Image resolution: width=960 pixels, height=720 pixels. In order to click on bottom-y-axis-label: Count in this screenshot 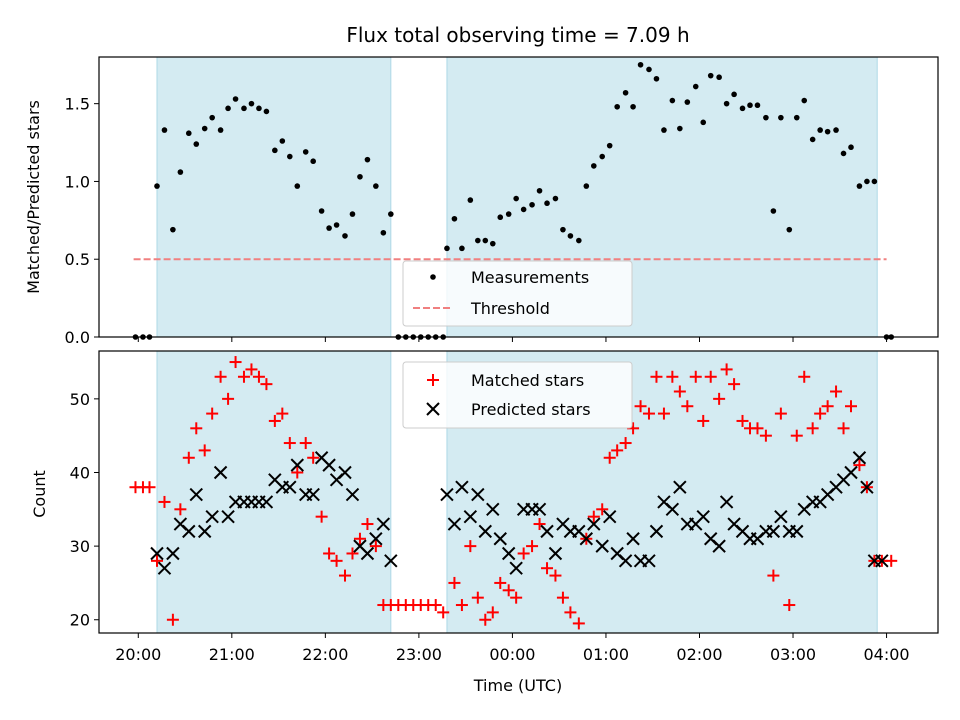, I will do `click(39, 494)`.